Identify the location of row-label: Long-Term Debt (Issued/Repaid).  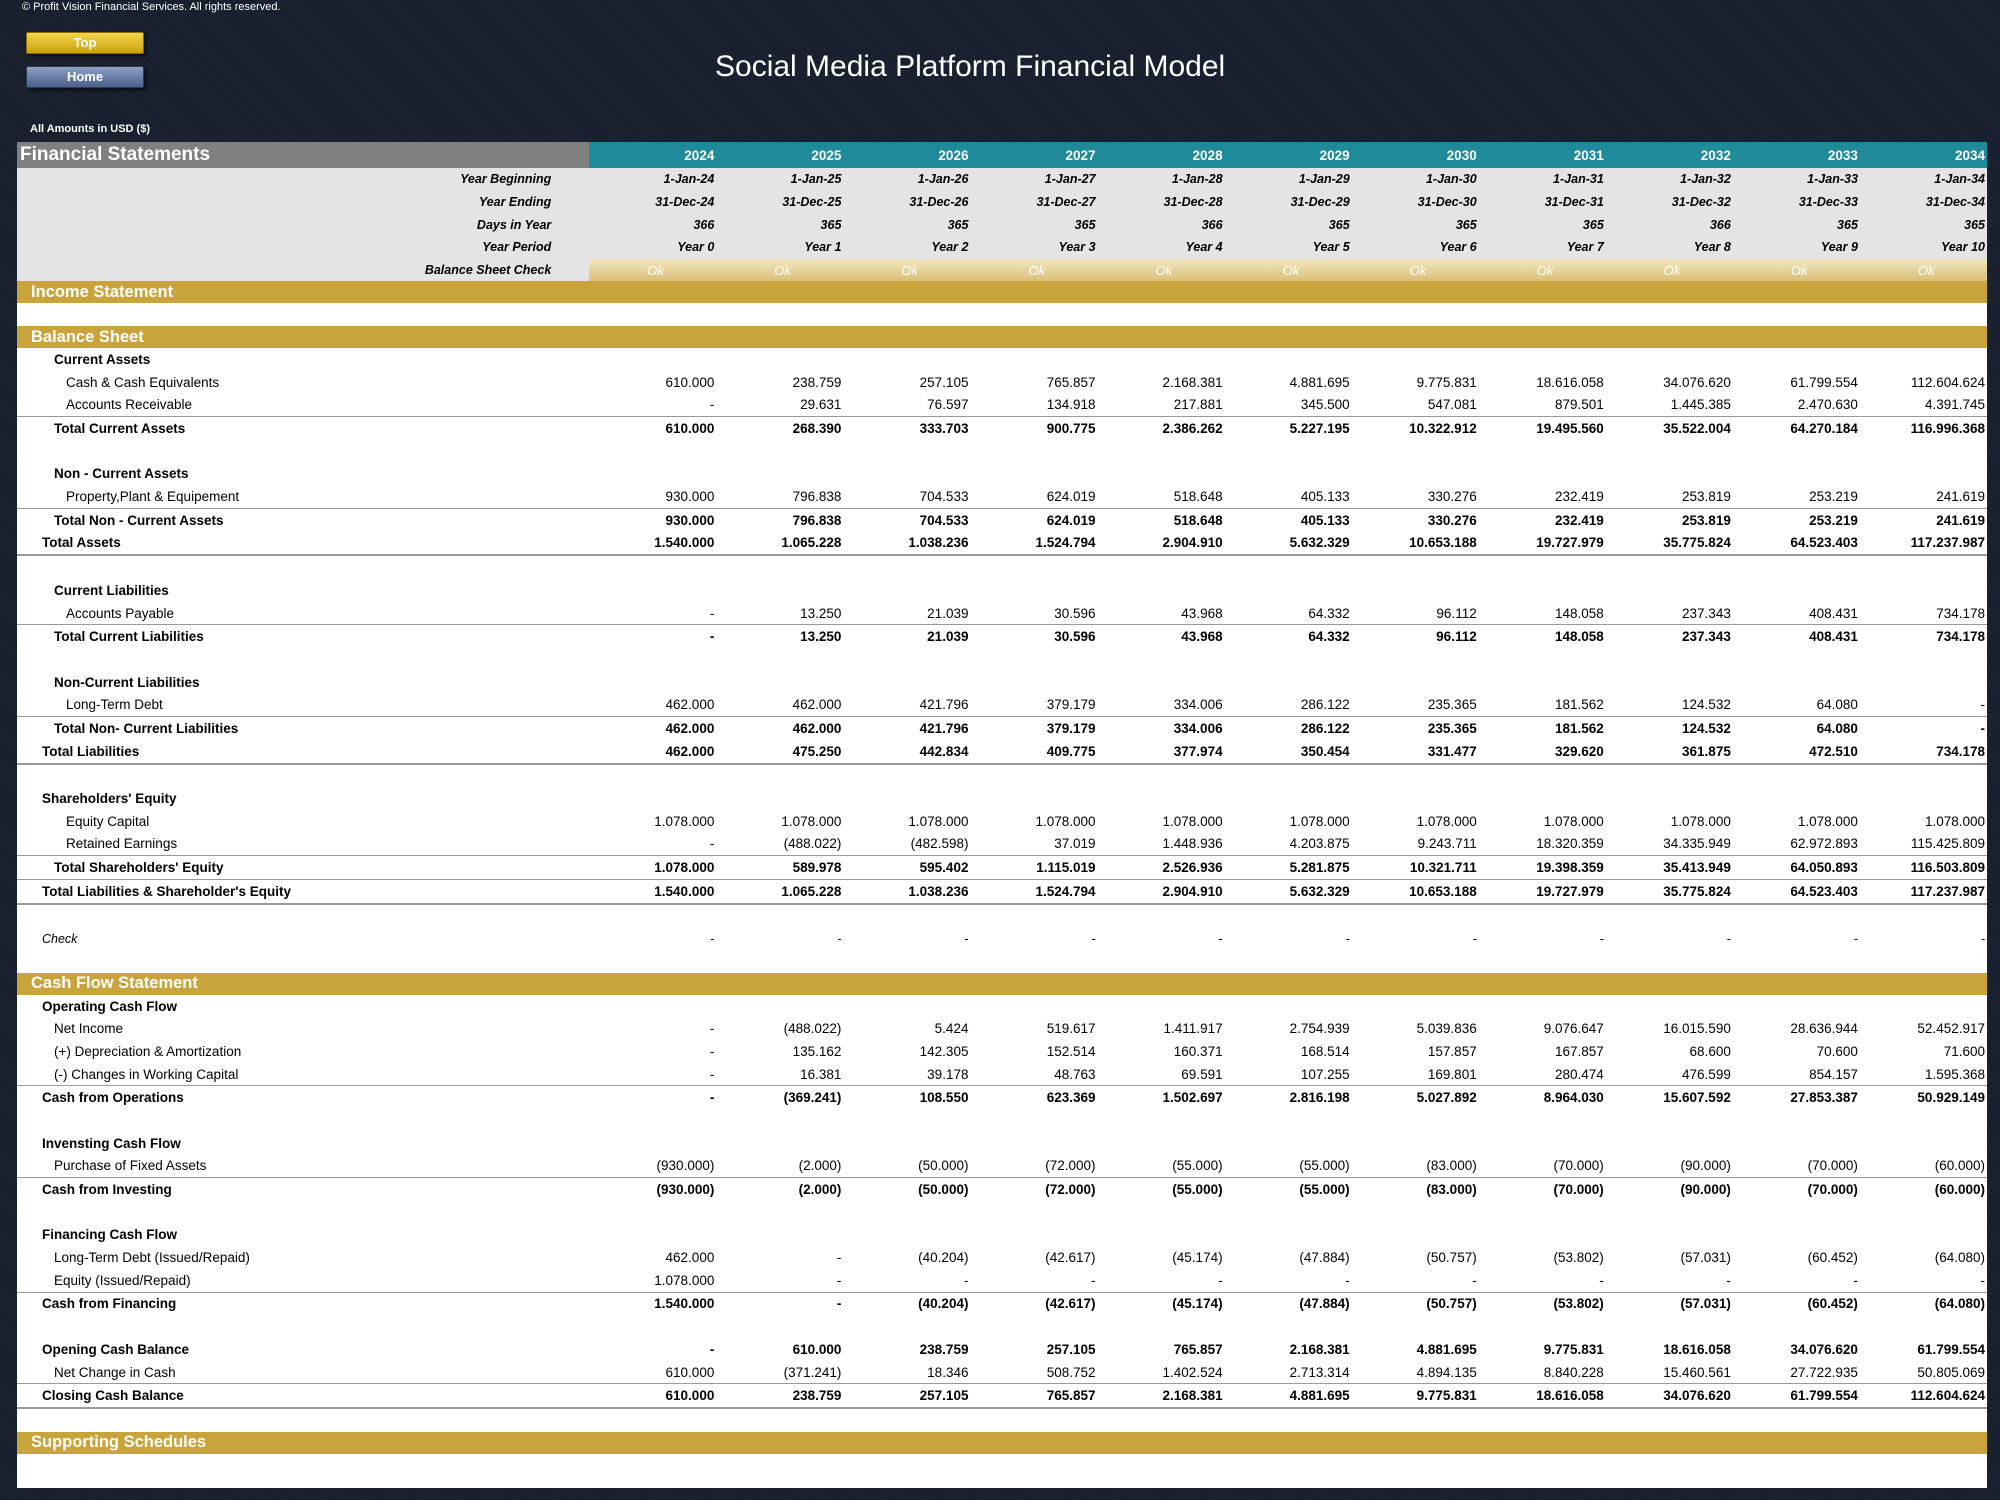
(152, 1258).